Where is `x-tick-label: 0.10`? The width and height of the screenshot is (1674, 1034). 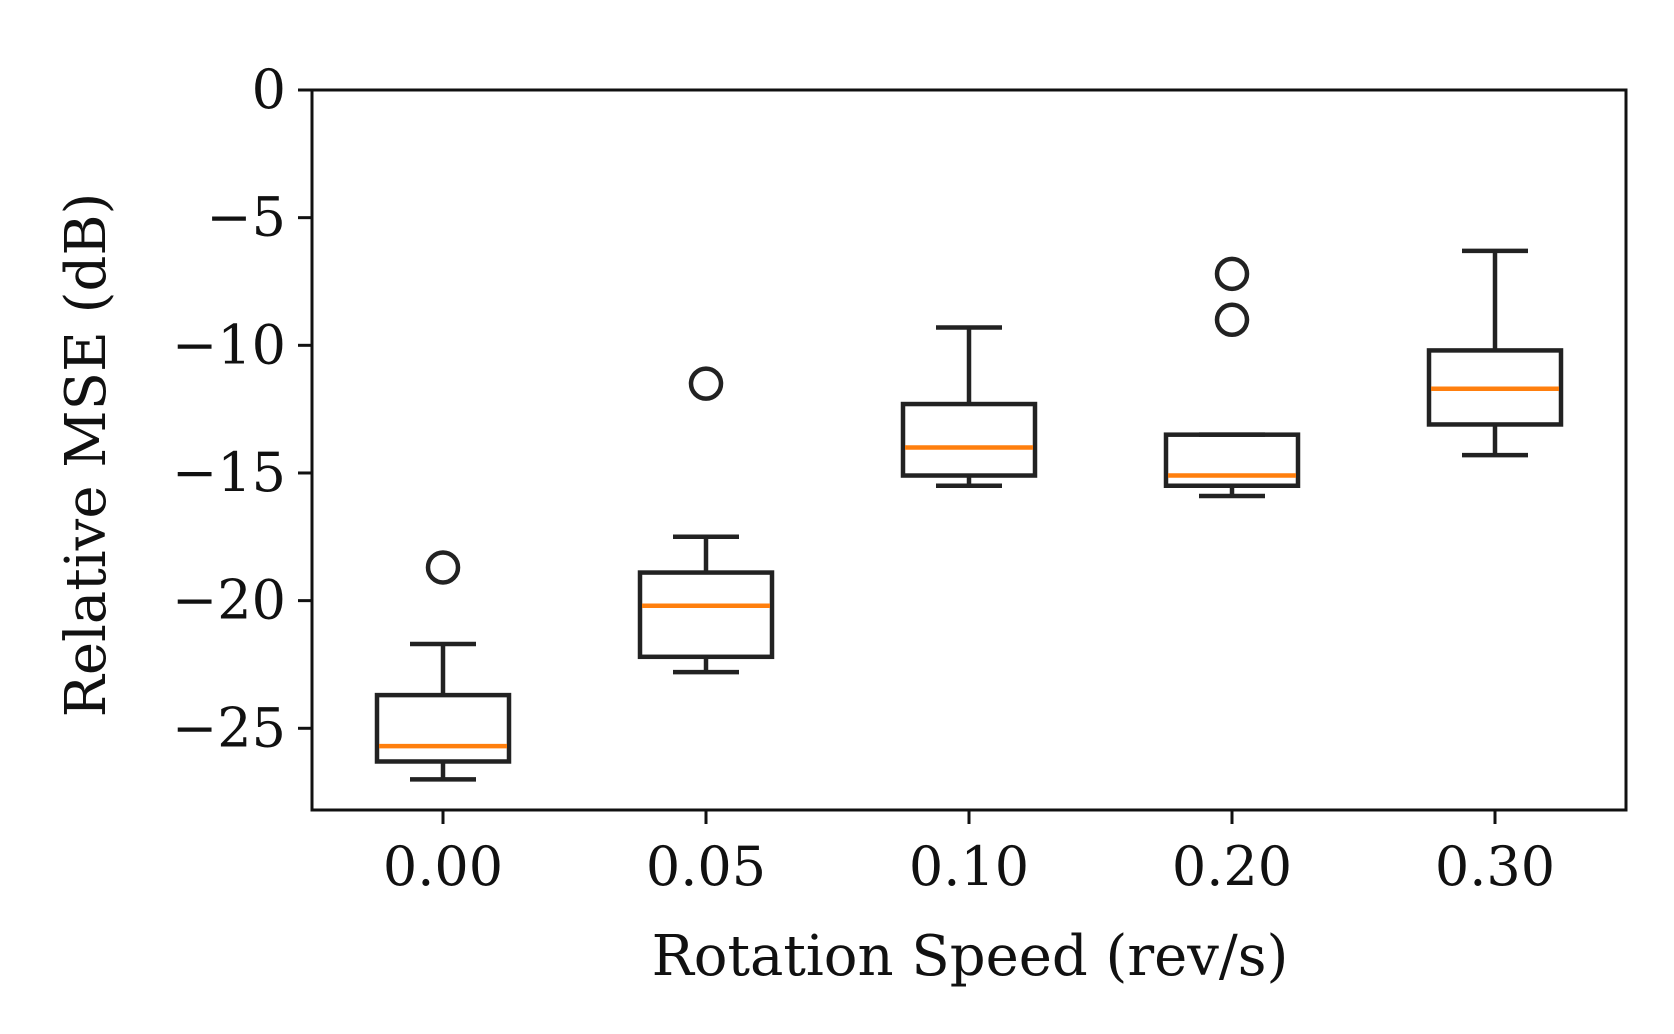
x-tick-label: 0.10 is located at coordinates (969, 866).